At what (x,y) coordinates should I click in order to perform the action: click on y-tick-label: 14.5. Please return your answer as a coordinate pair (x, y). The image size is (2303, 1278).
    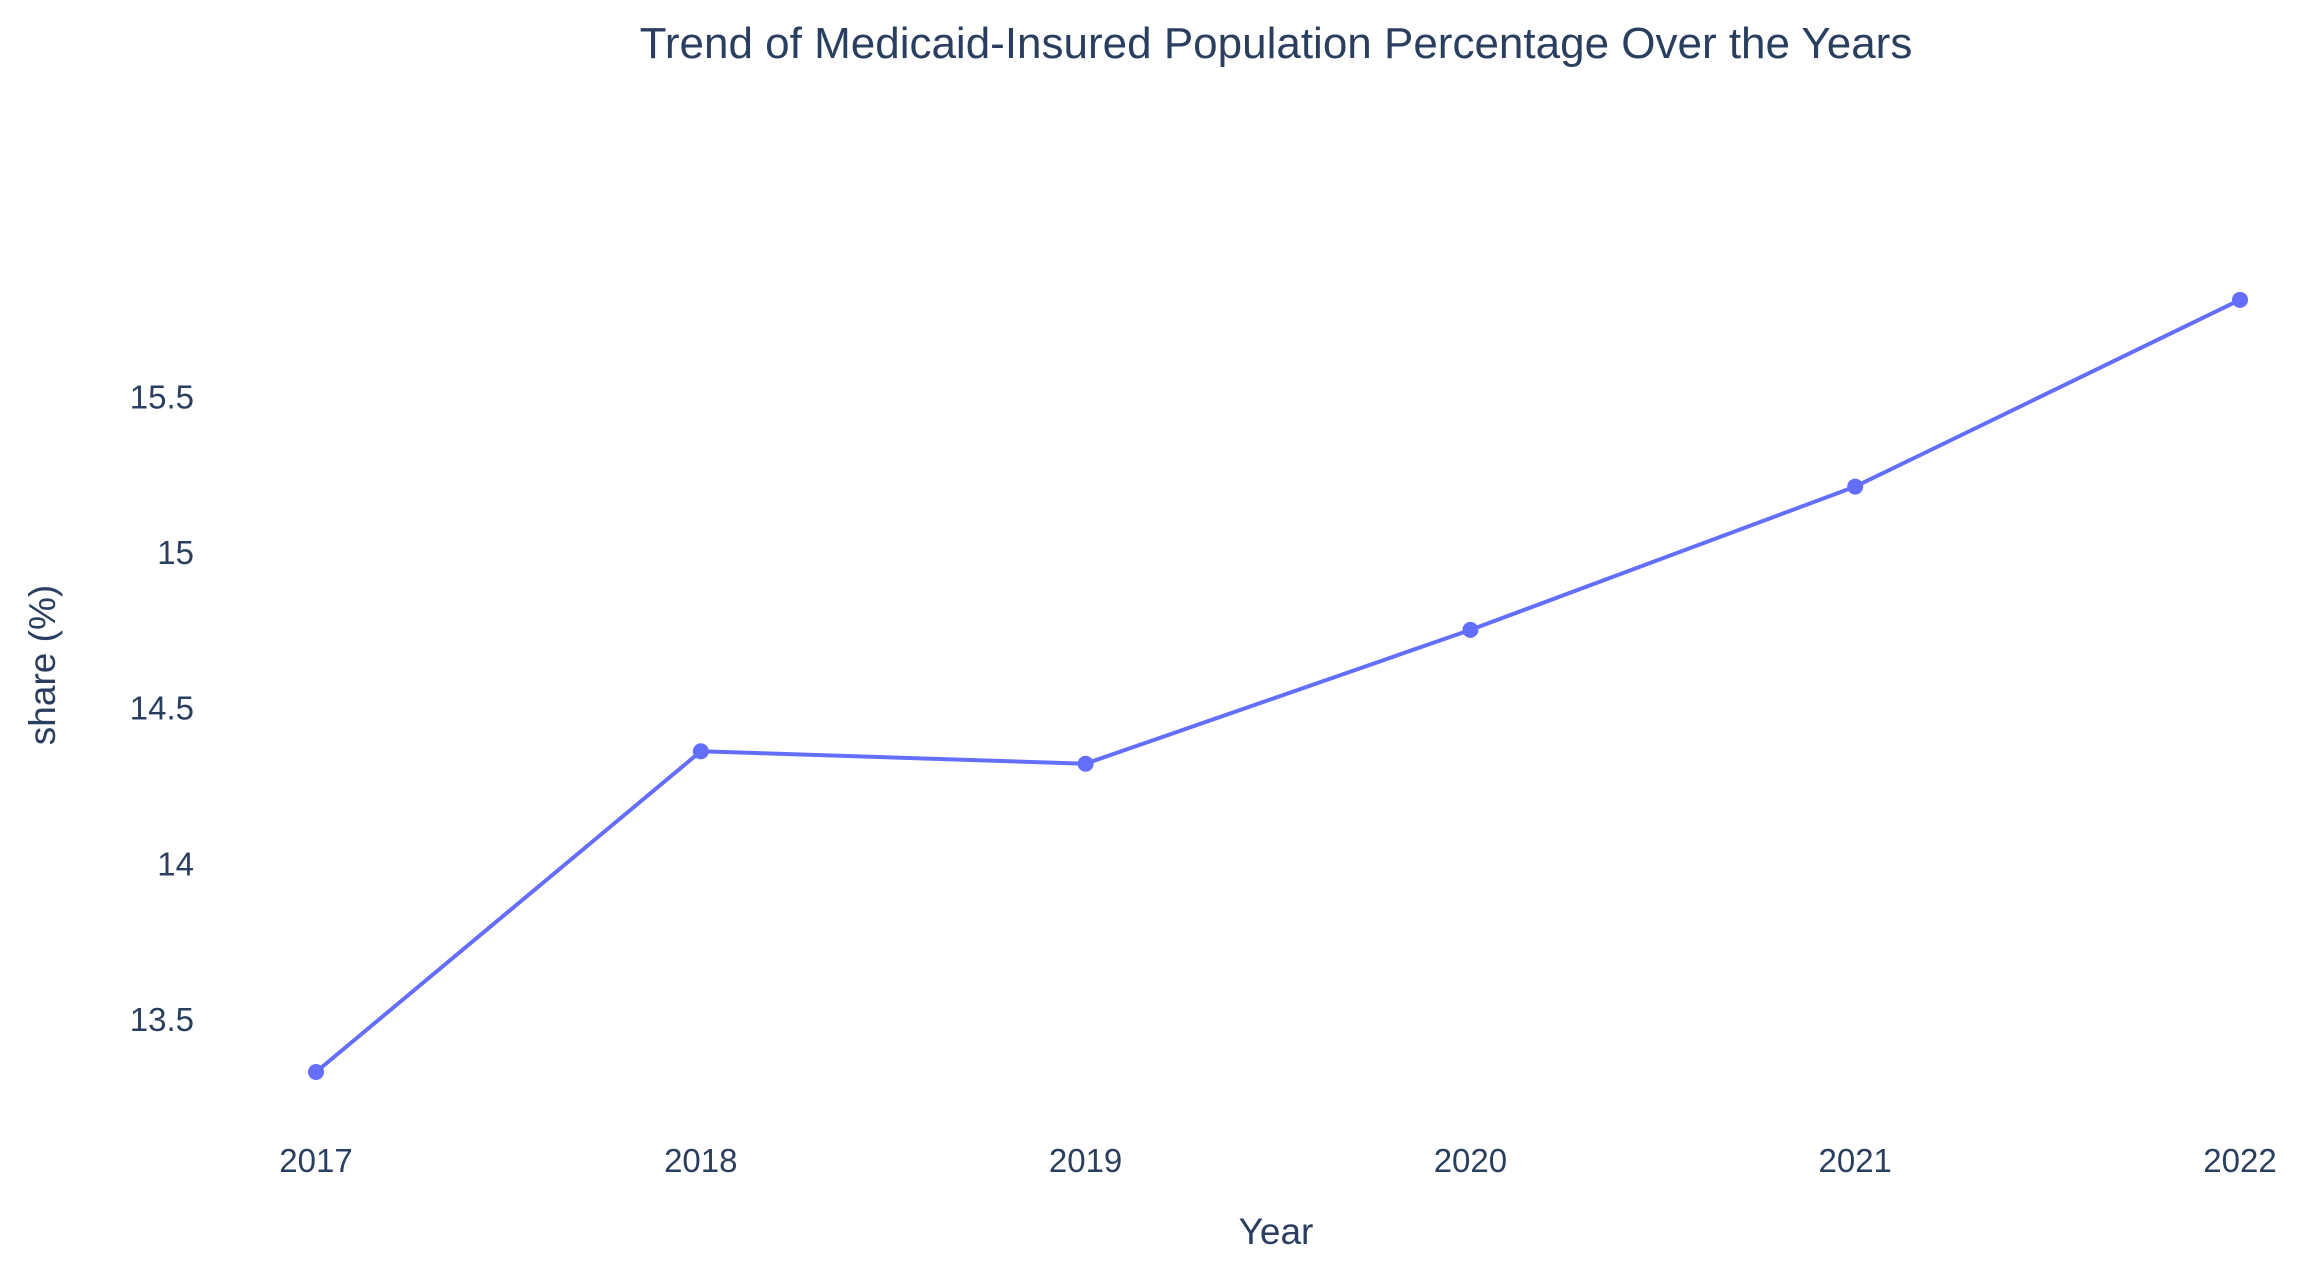
    Looking at the image, I should click on (162, 708).